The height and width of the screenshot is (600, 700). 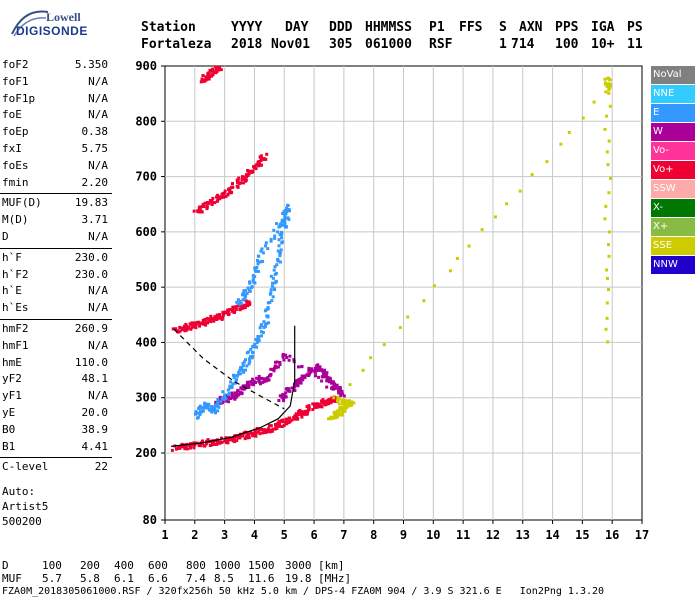 I want to click on param-value: 22, so click(x=101, y=467).